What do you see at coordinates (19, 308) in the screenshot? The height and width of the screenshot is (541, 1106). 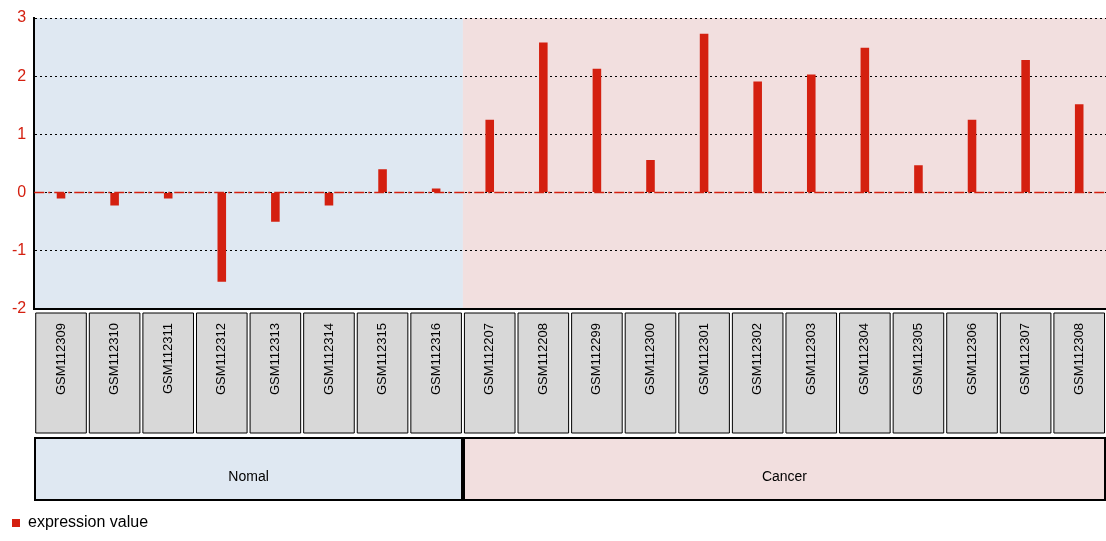 I see `y-tick-label: -2` at bounding box center [19, 308].